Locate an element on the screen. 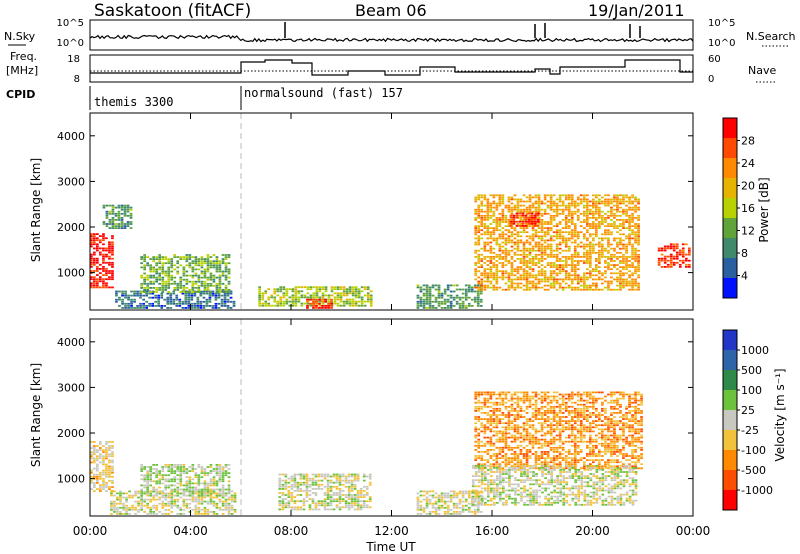  y-tick-label: 1000 is located at coordinates (71, 273).